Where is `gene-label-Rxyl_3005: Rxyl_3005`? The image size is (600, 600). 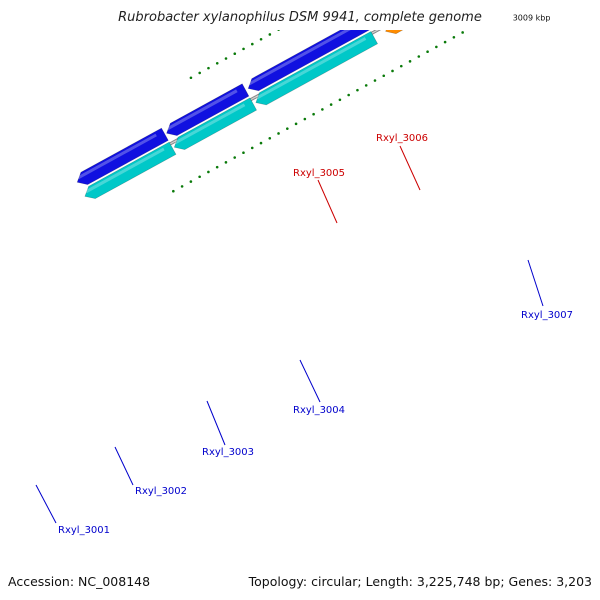 gene-label-Rxyl_3005: Rxyl_3005 is located at coordinates (319, 173).